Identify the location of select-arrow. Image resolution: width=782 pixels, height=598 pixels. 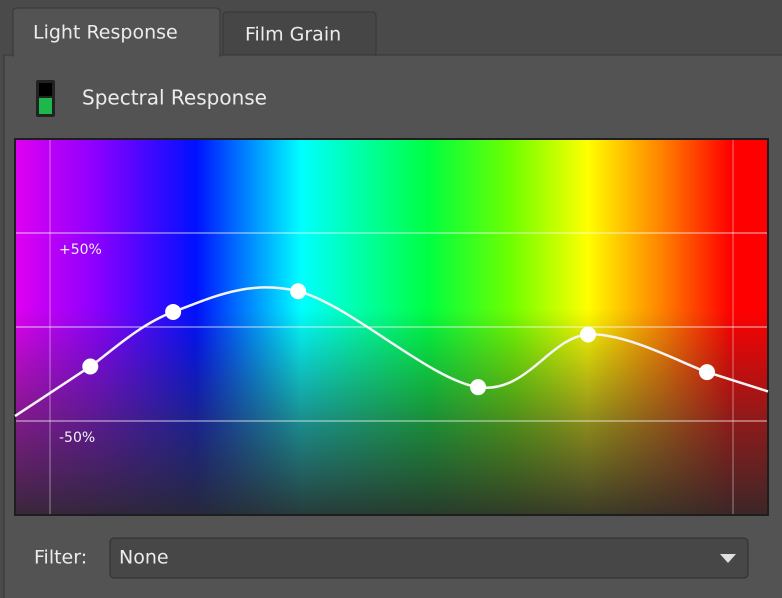
(728, 558).